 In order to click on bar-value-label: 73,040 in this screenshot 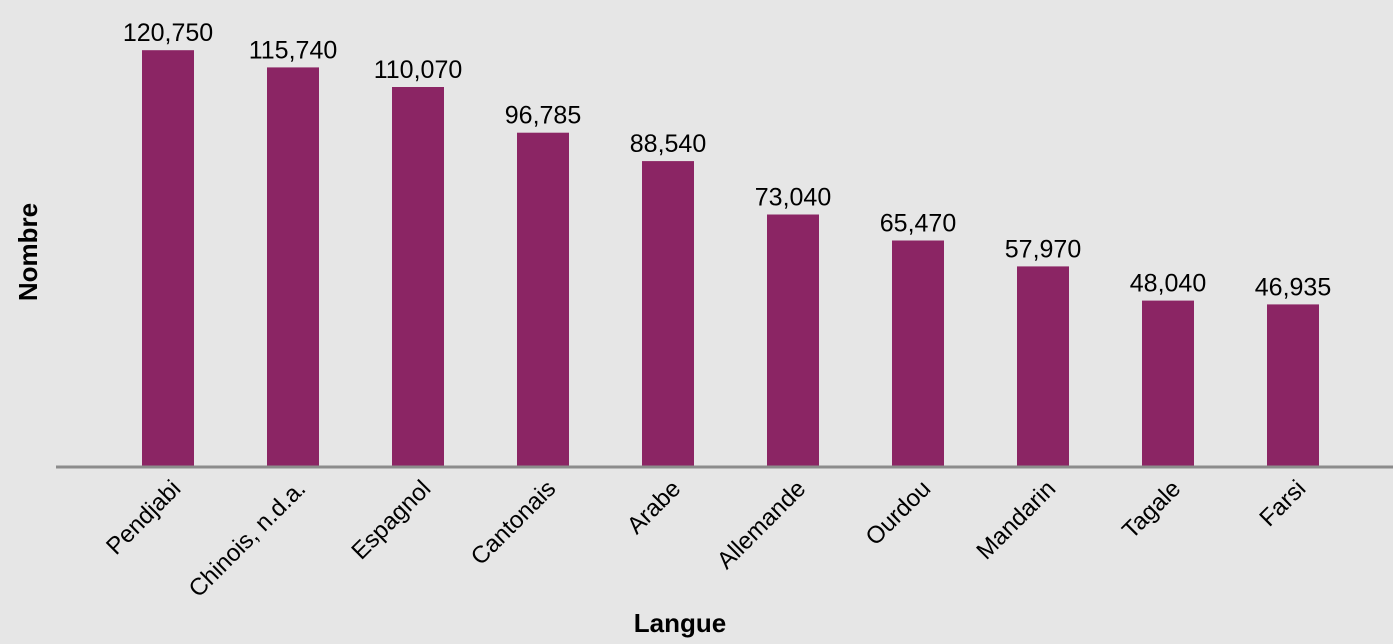, I will do `click(793, 198)`.